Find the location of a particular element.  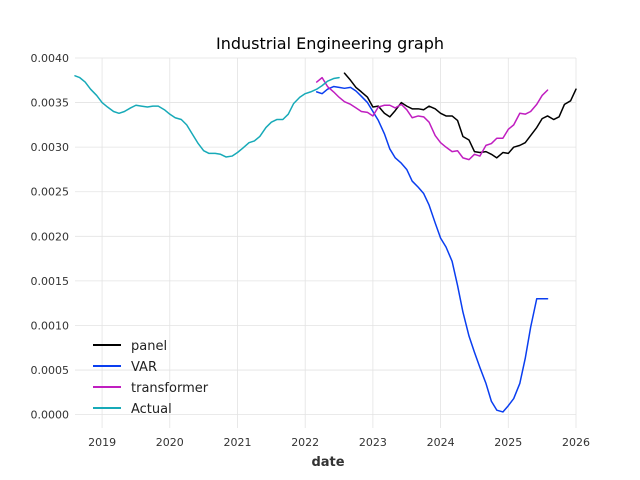

x-tick-label: 2019 is located at coordinates (102, 442).